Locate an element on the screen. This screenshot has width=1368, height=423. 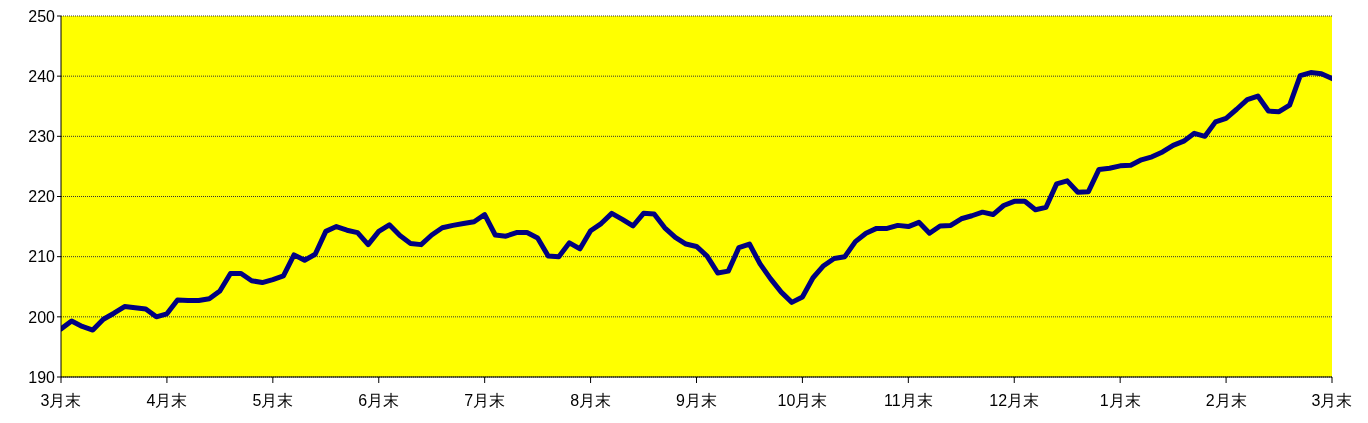
x-tick-label: 10月末 is located at coordinates (802, 401).